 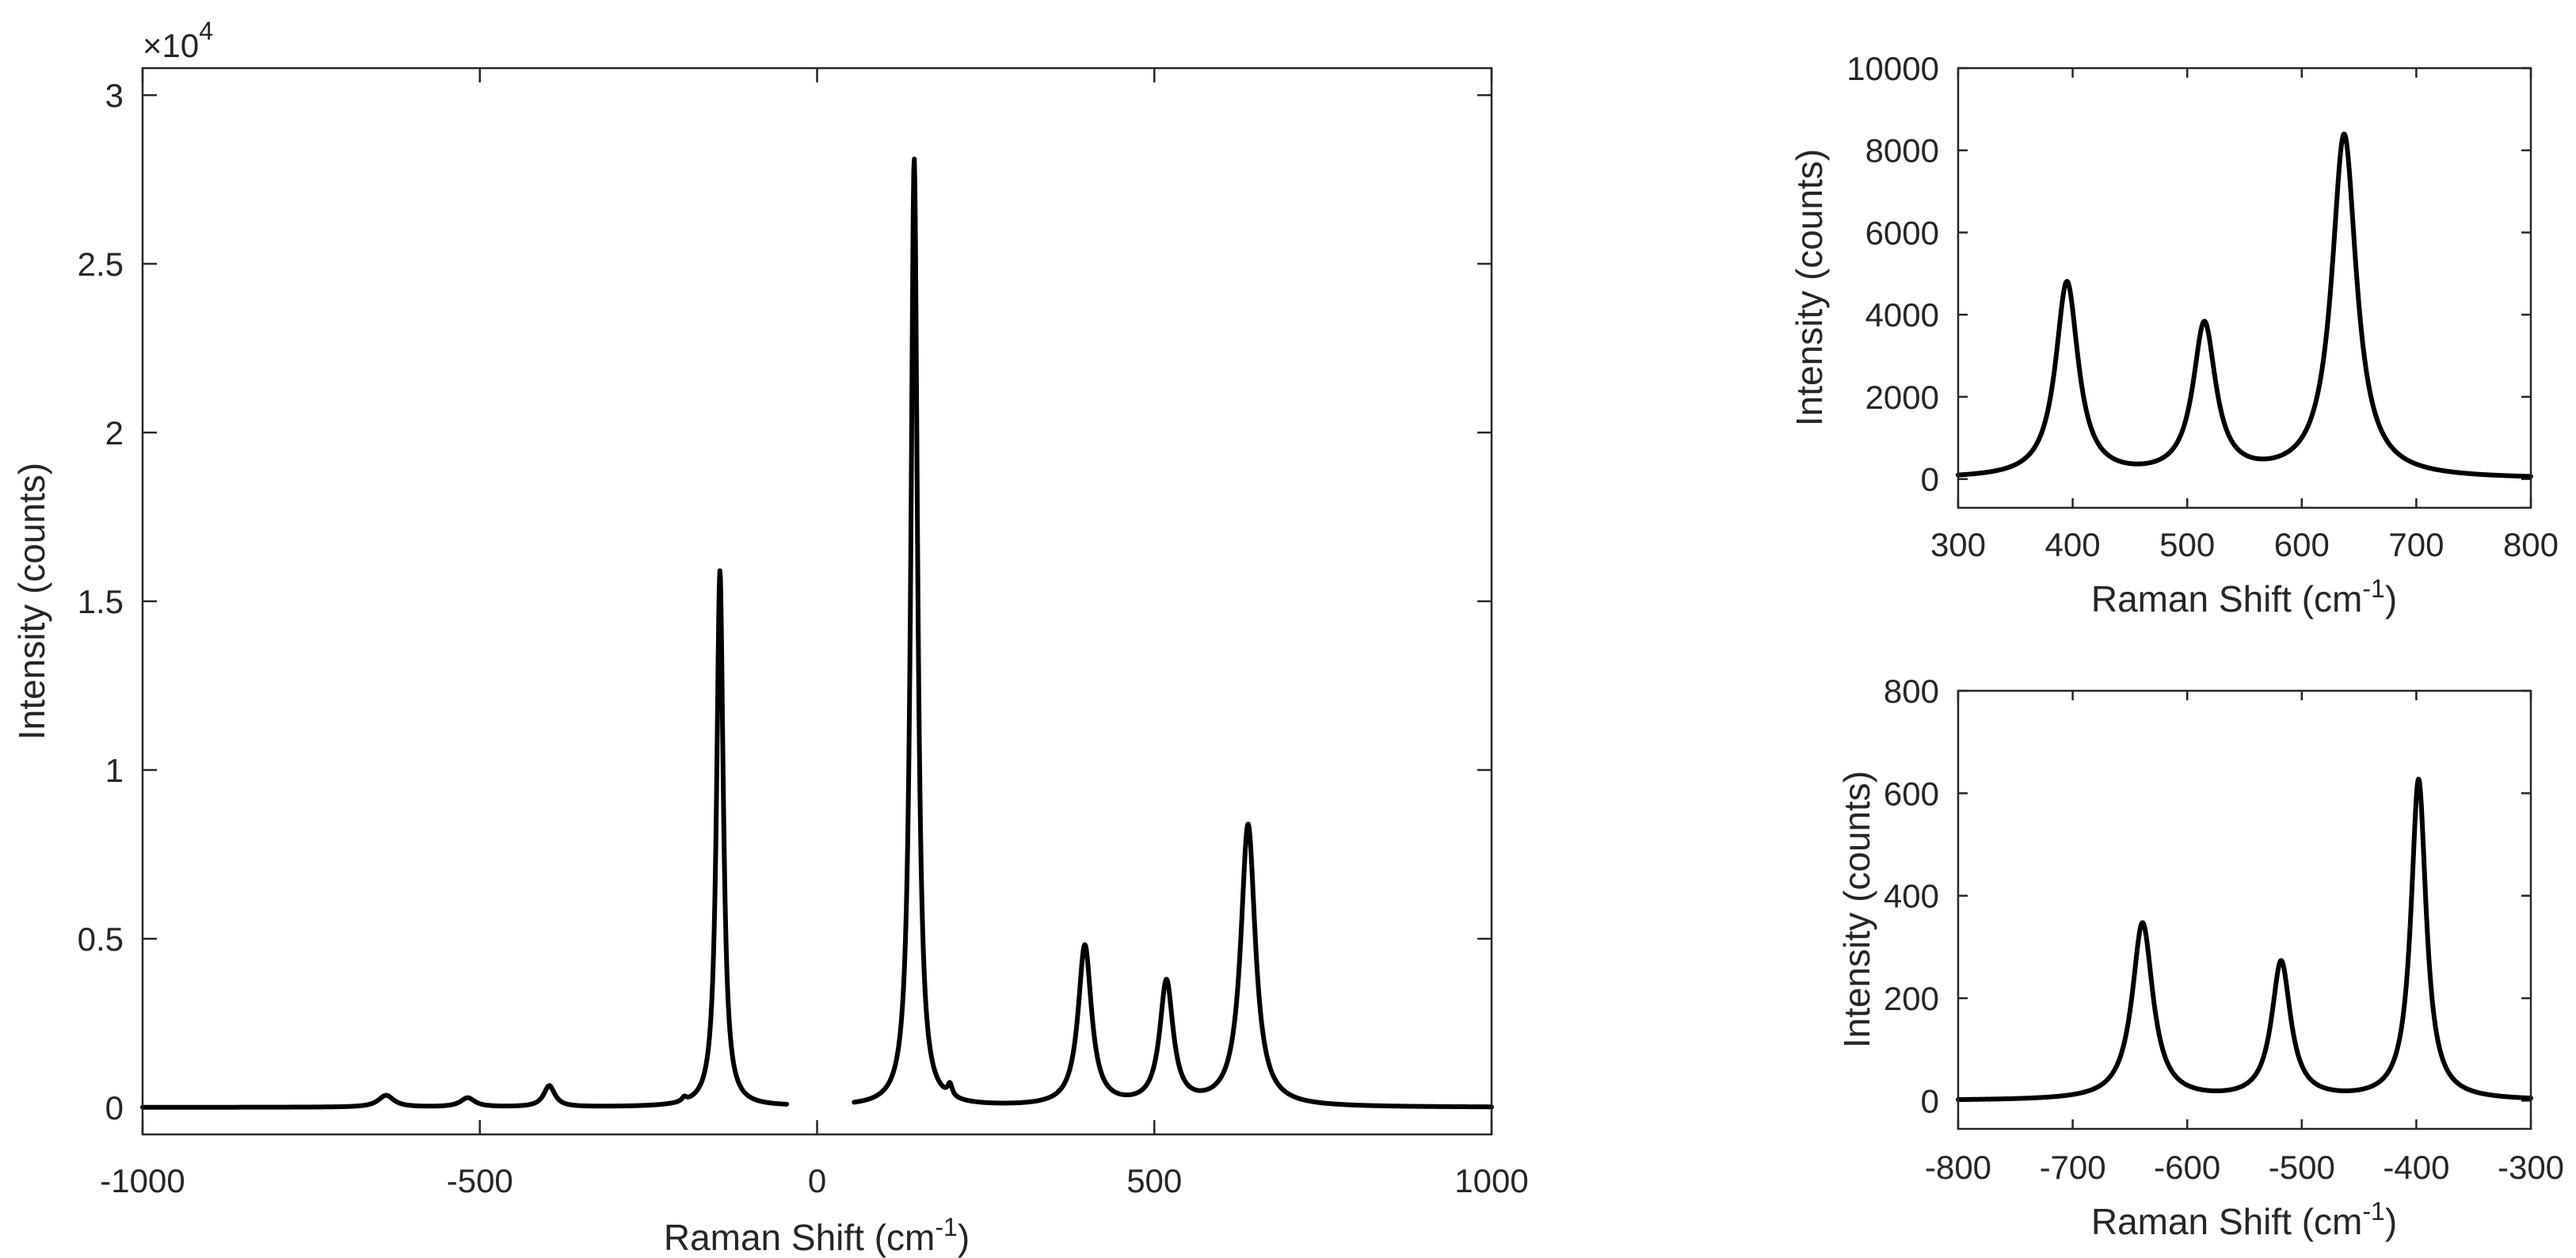 I want to click on stokes-x-axis-label-end: ), so click(x=2391, y=598).